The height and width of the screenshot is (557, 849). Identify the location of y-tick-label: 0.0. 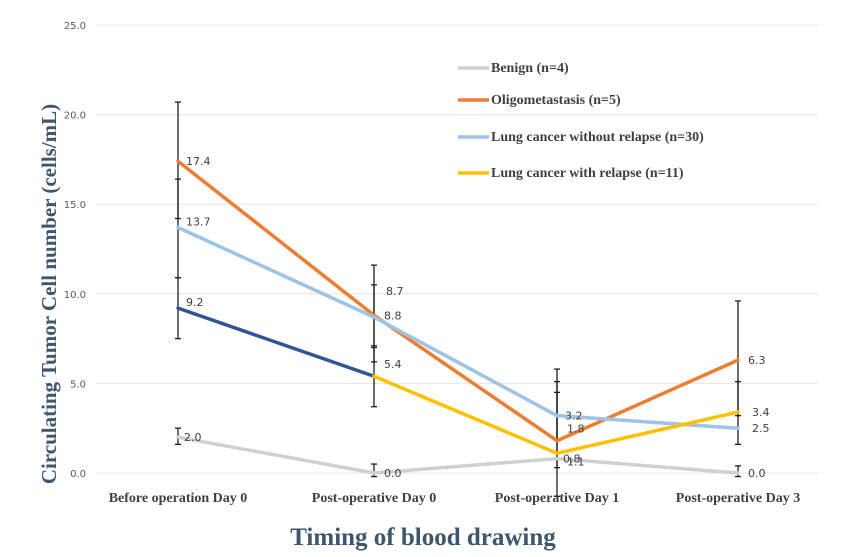
(78, 474).